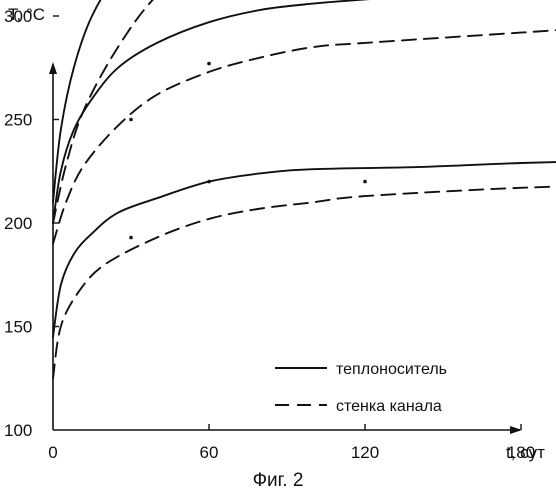 Image resolution: width=556 pixels, height=500 pixels. I want to click on legend: теплоноситель стенка канала, so click(361, 388).